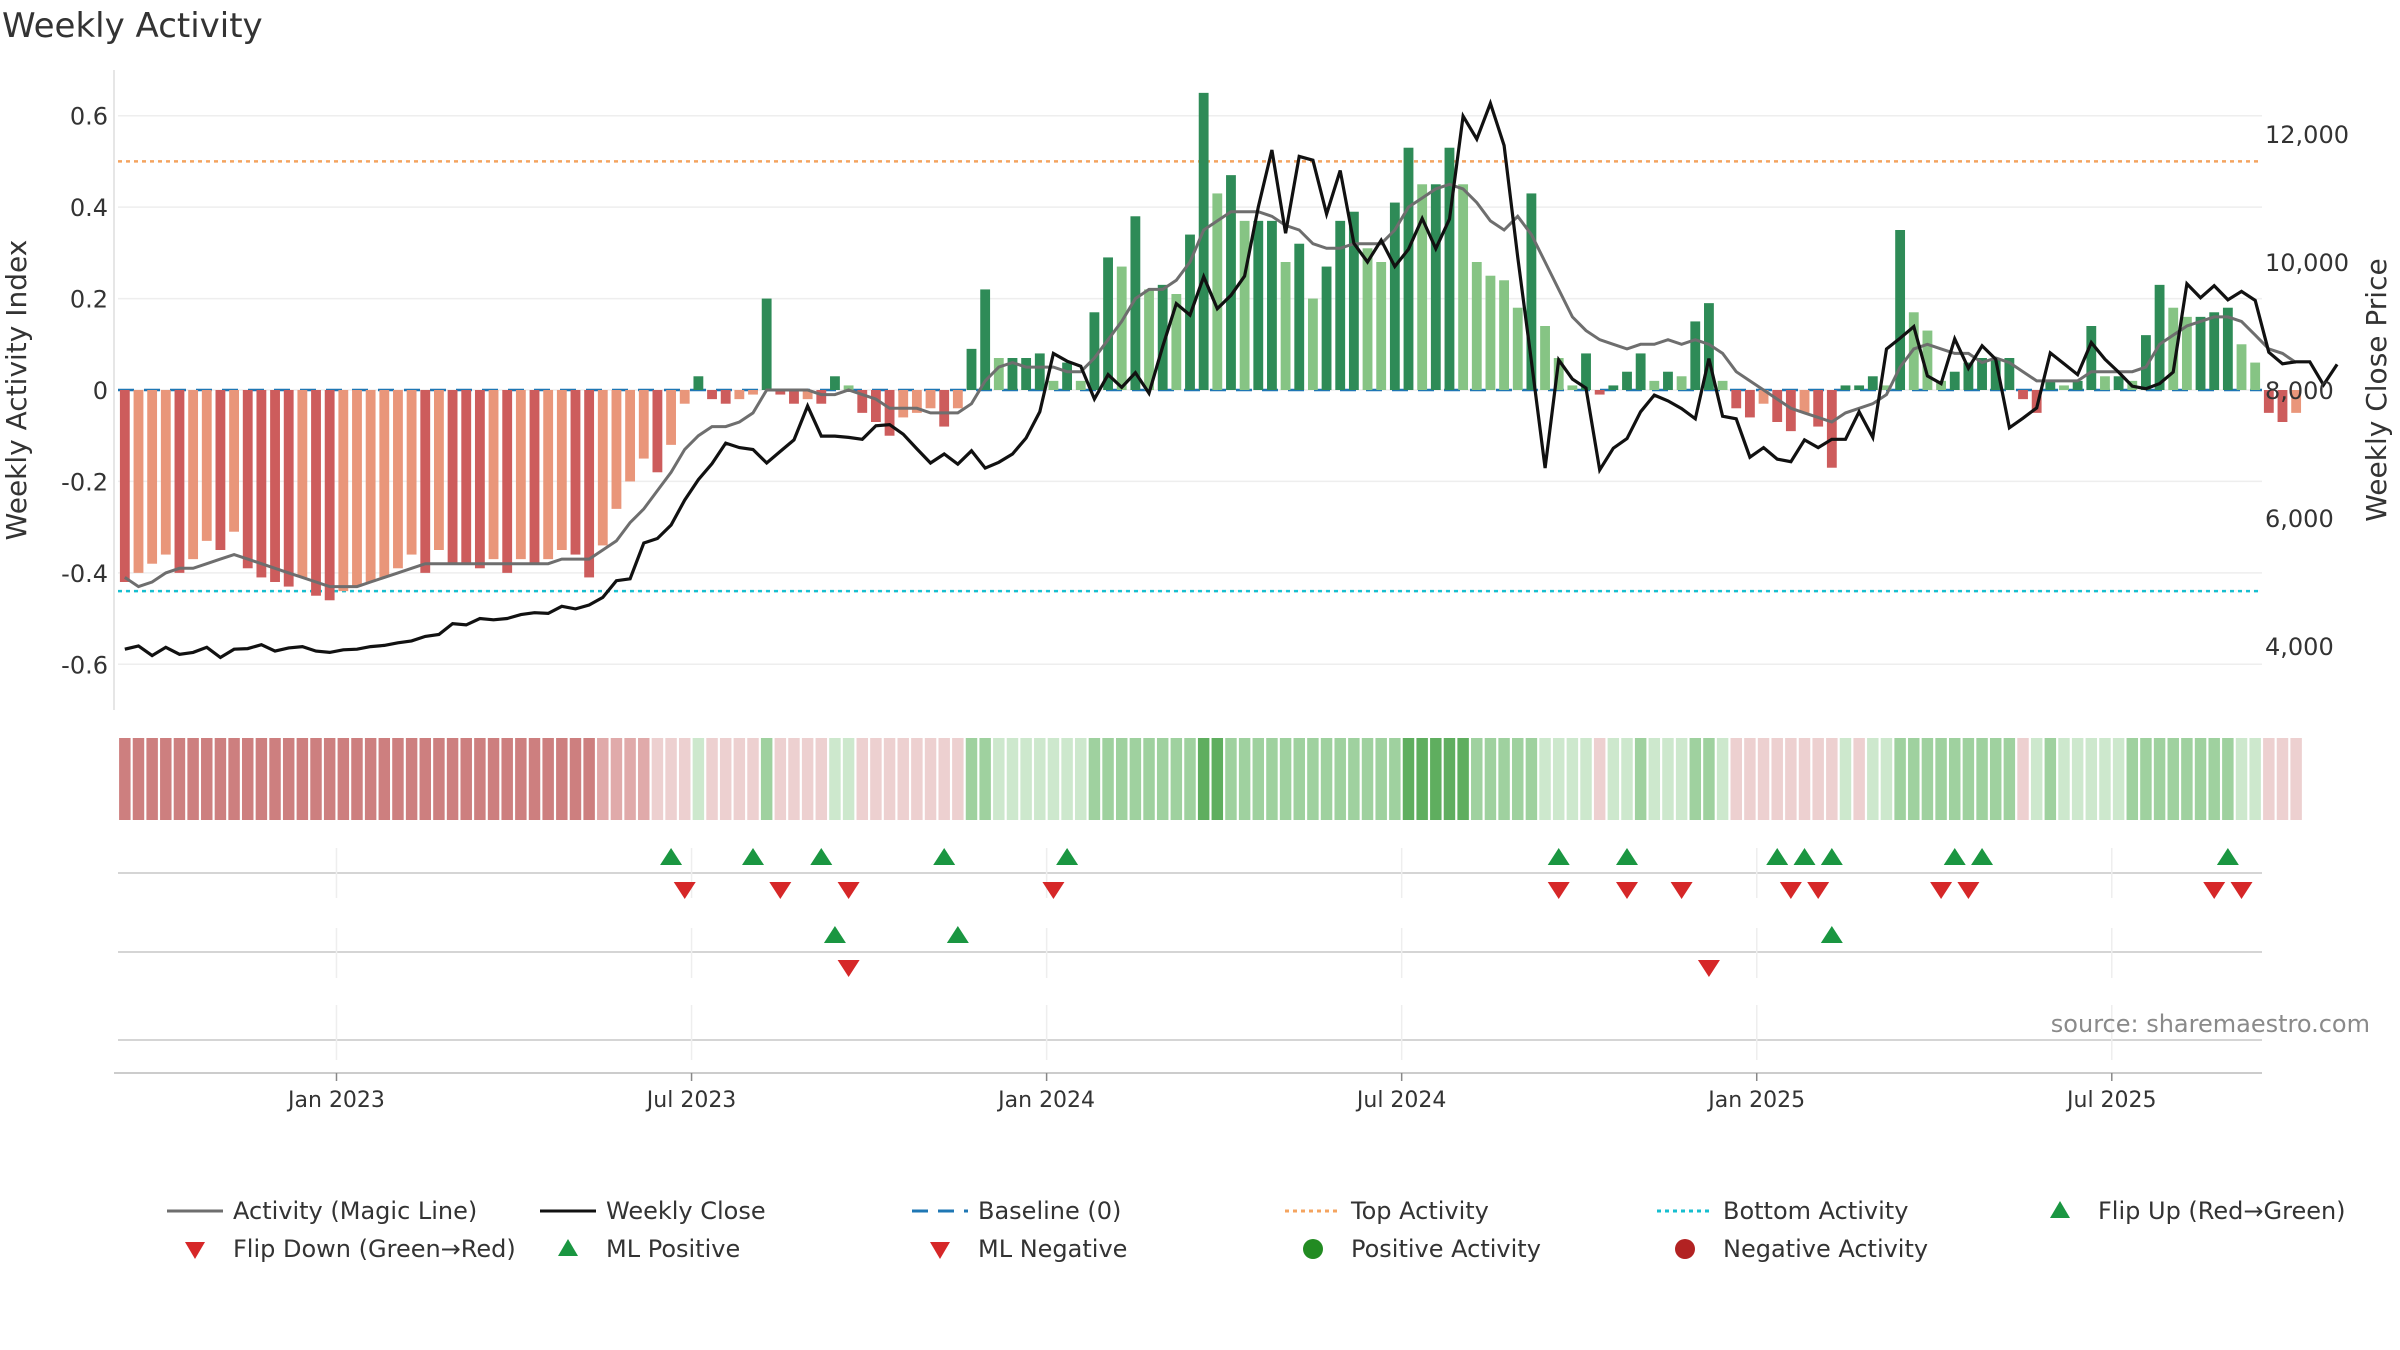 The image size is (2400, 1350). Describe the element at coordinates (940, 1211) in the screenshot. I see `baseline-swatch-icon` at that location.